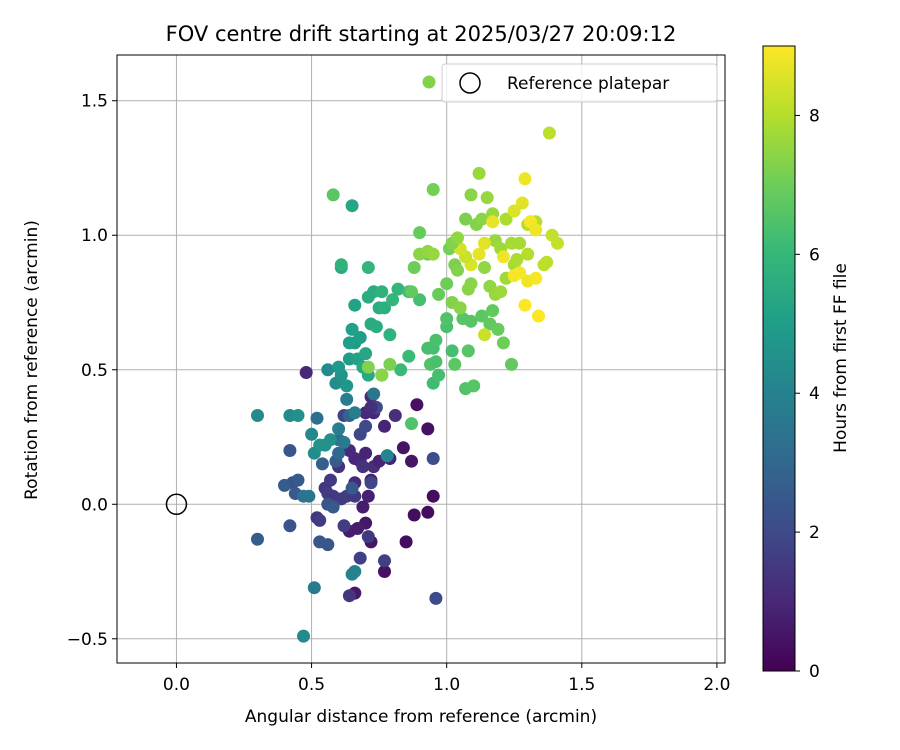 The image size is (900, 750). I want to click on reference-marker, so click(176, 504).